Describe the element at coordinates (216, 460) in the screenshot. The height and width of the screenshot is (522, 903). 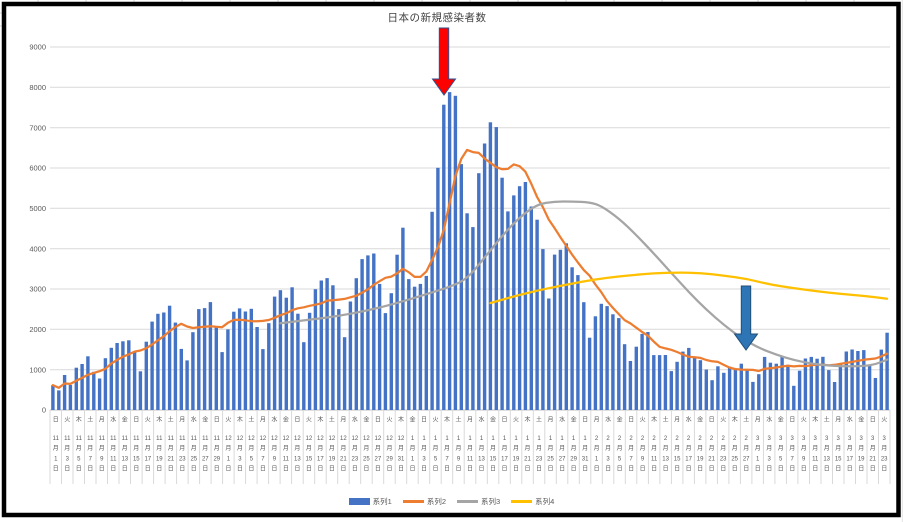
I see `x-tick-label-part: 29` at that location.